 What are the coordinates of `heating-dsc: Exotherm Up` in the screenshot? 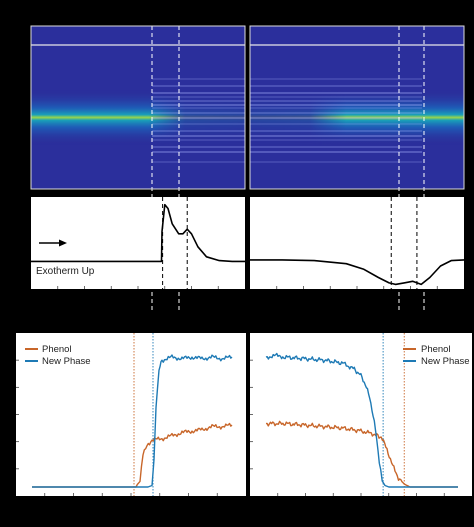 It's located at (138, 243).